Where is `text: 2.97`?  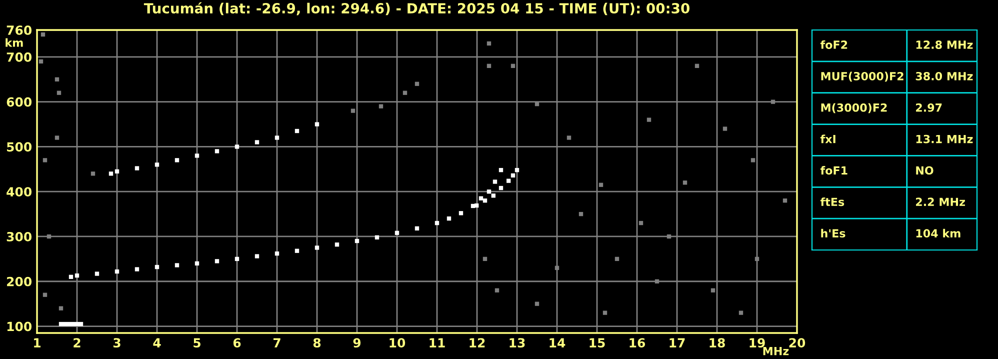
text: 2.97 is located at coordinates (929, 107).